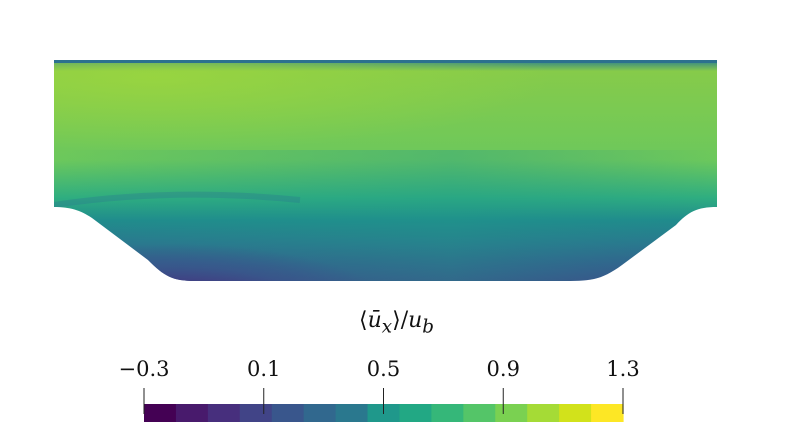 The image size is (793, 437). What do you see at coordinates (383, 401) in the screenshot?
I see `colorbar-ticks` at bounding box center [383, 401].